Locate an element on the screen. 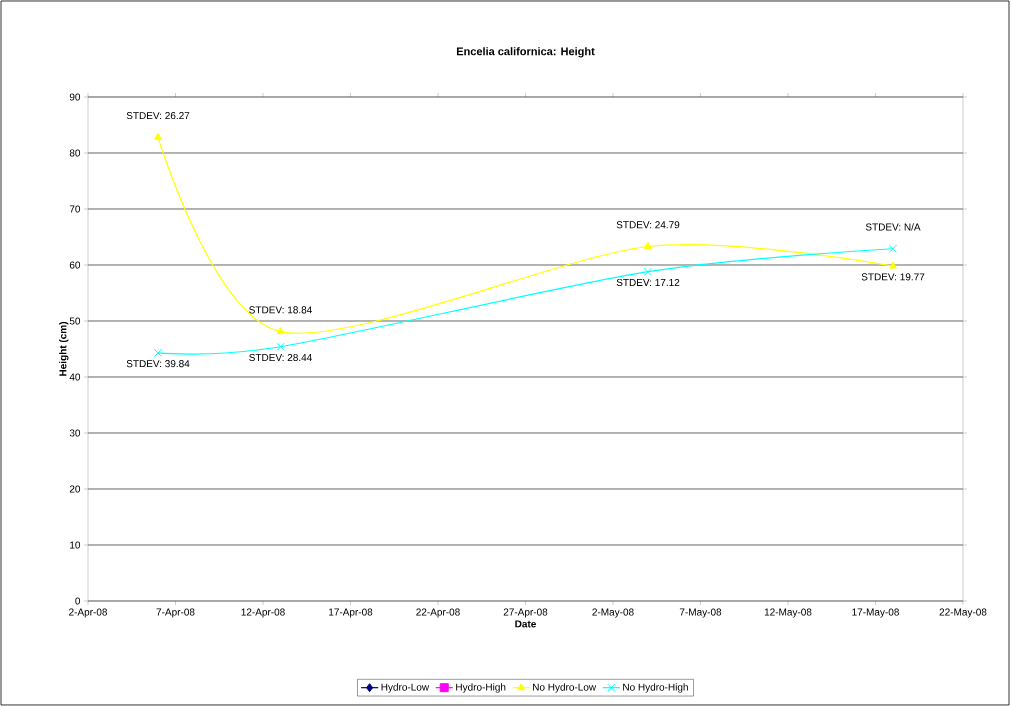 This screenshot has height=706, width=1012. y-tick-label: 70 is located at coordinates (75, 209).